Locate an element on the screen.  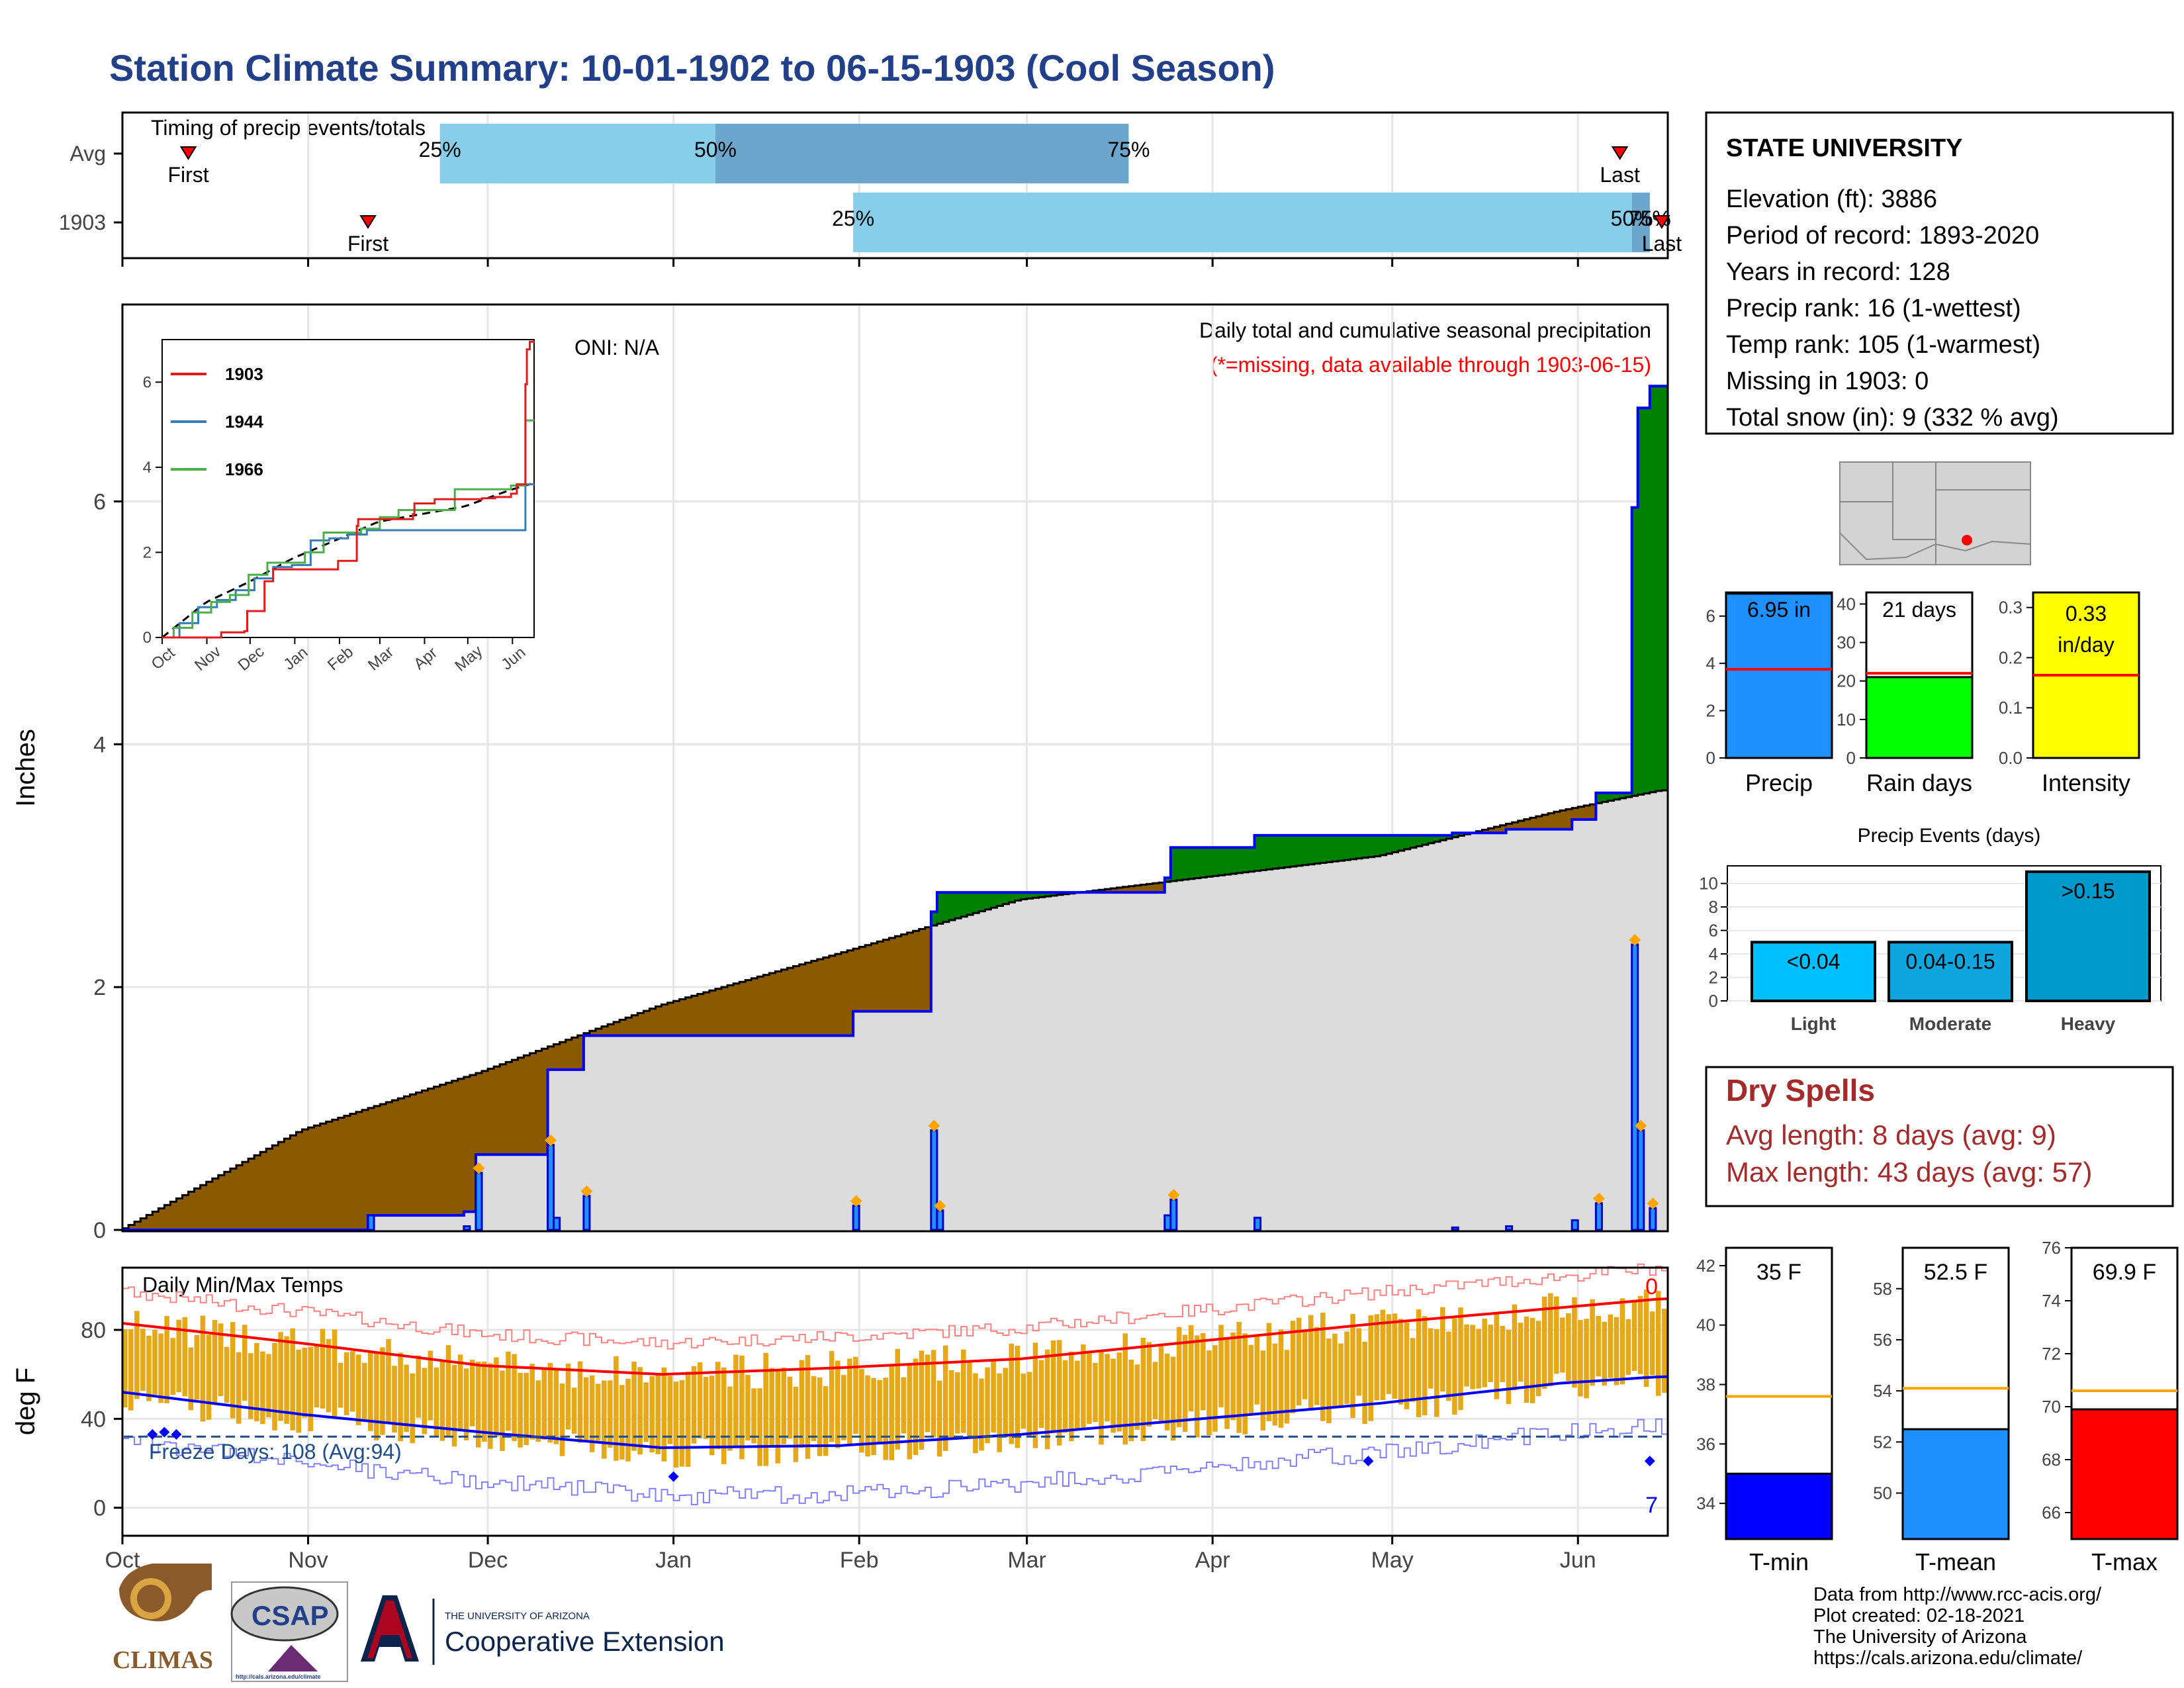
smallbar-value-label-Precip: 6.95 in is located at coordinates (1779, 610).